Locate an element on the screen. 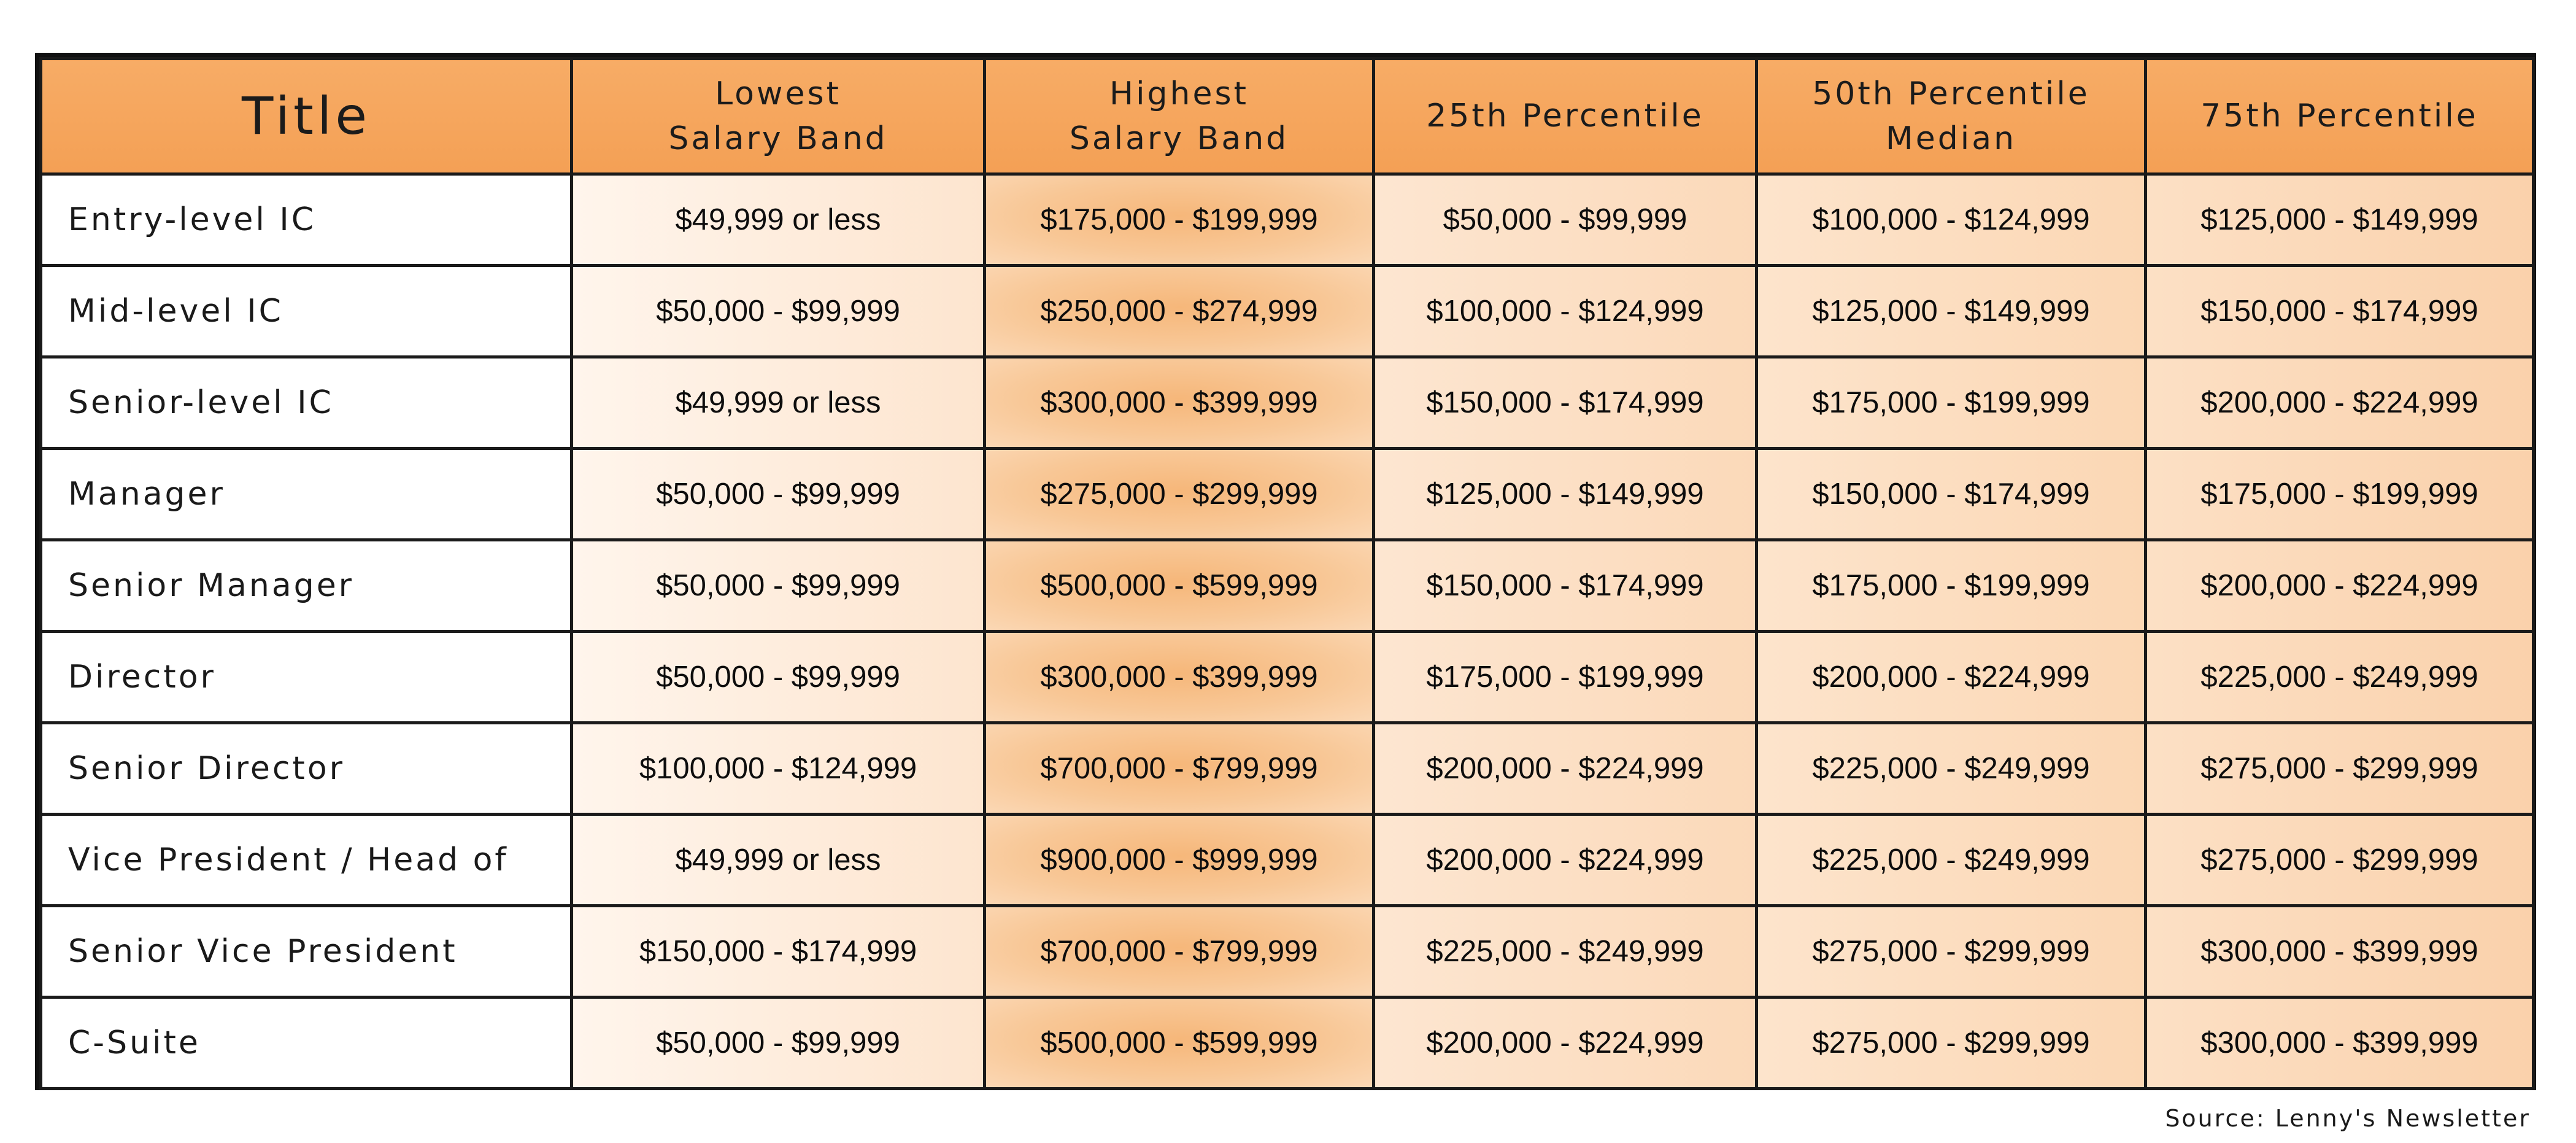 The image size is (2576, 1143). header-lowest-salary-band: Lowest Salary Band is located at coordinates (778, 116).